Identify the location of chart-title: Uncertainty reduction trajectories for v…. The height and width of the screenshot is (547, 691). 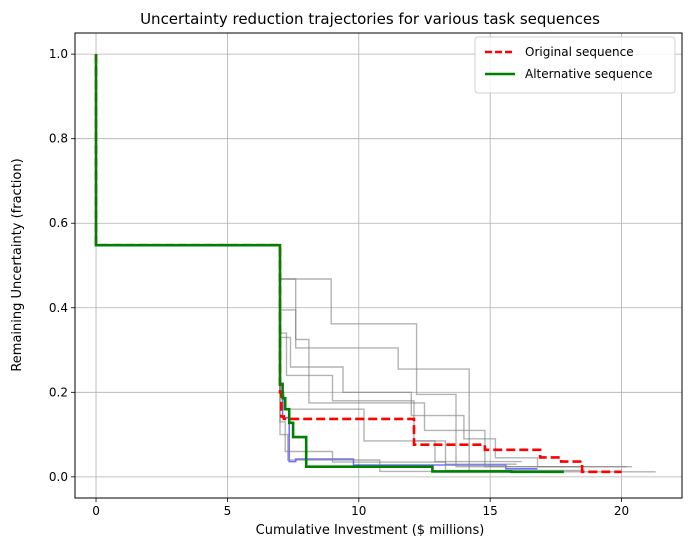
(370, 19).